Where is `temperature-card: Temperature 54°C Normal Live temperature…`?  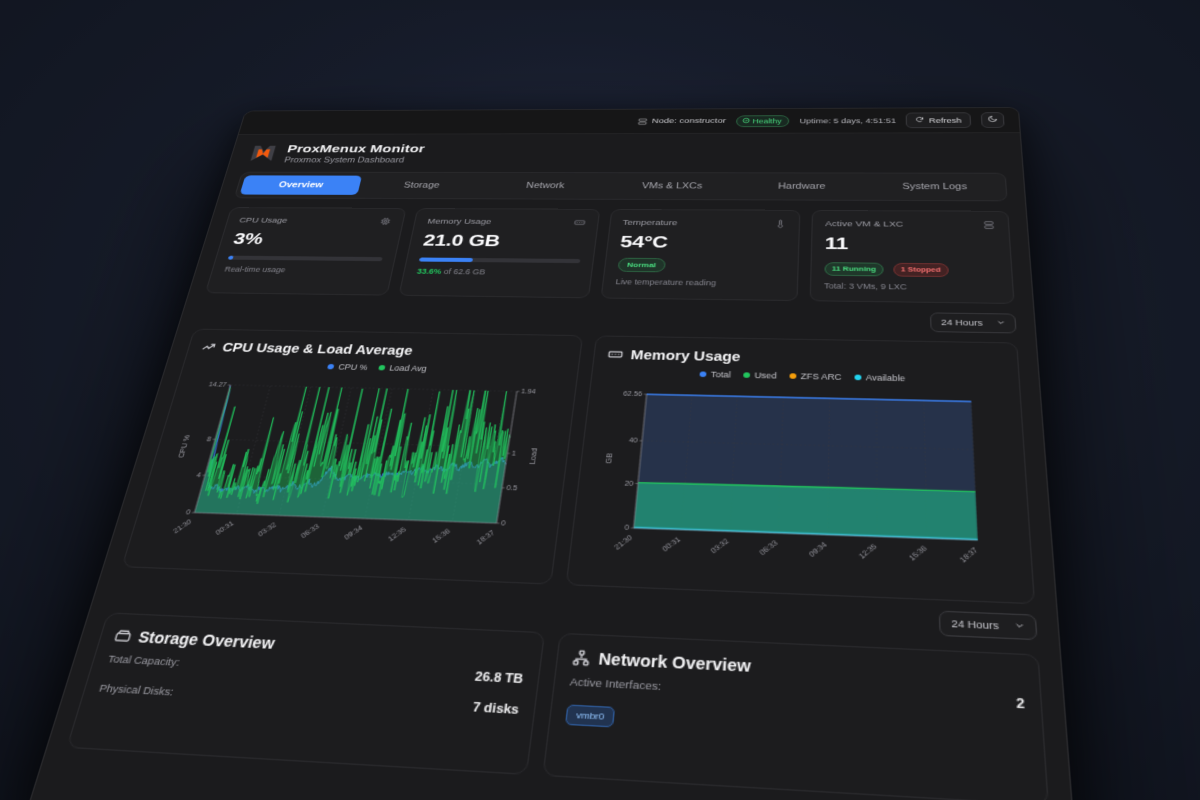
temperature-card: Temperature 54°C Normal Live temperature… is located at coordinates (700, 255).